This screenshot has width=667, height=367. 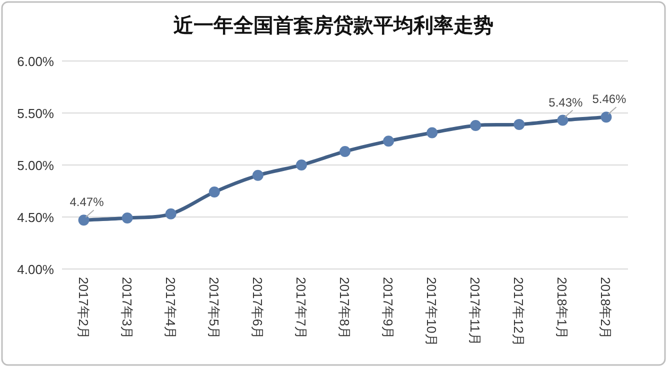 I want to click on x-tick-label: 2017年11月, so click(x=475, y=311).